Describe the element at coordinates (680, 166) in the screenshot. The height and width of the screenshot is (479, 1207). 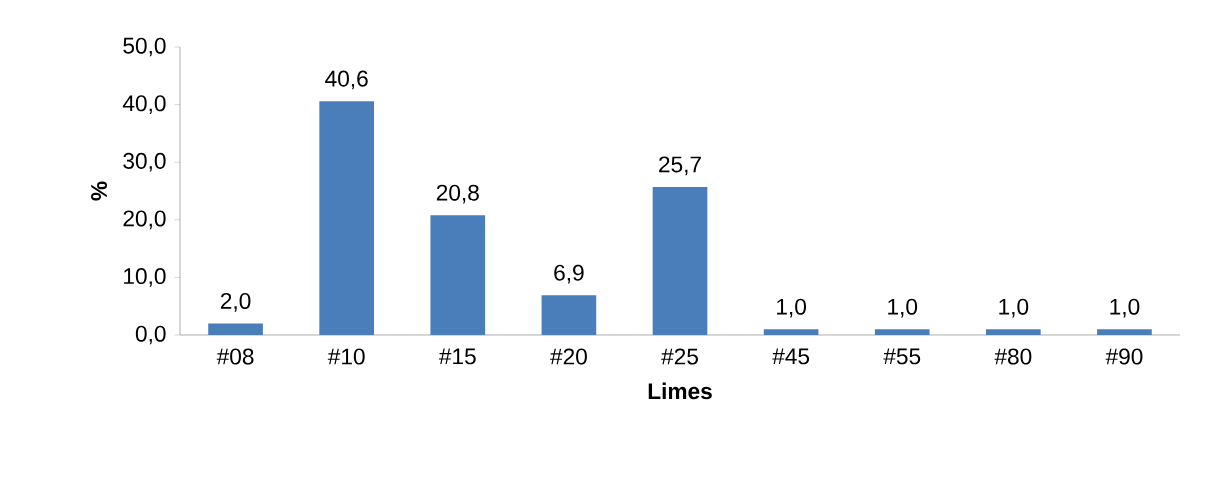
I see `data-label: 25,7` at that location.